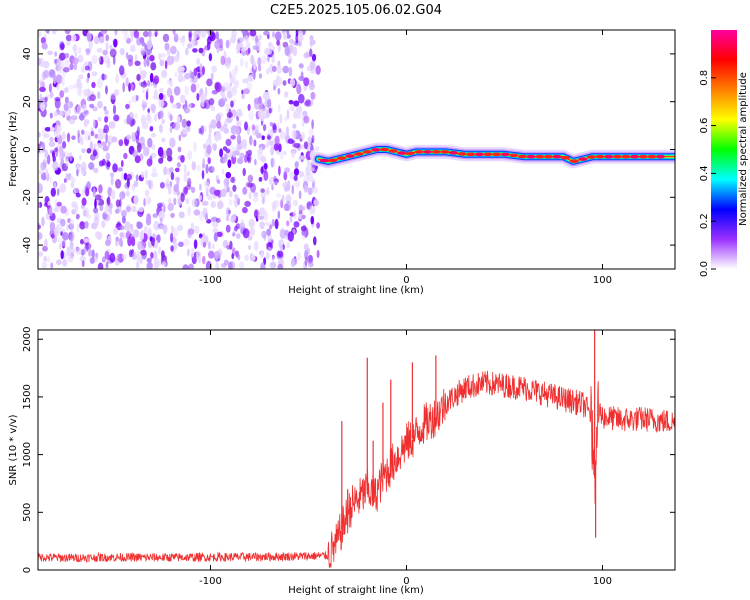 The width and height of the screenshot is (750, 600). I want to click on y-tick-label: 40, so click(27, 54).